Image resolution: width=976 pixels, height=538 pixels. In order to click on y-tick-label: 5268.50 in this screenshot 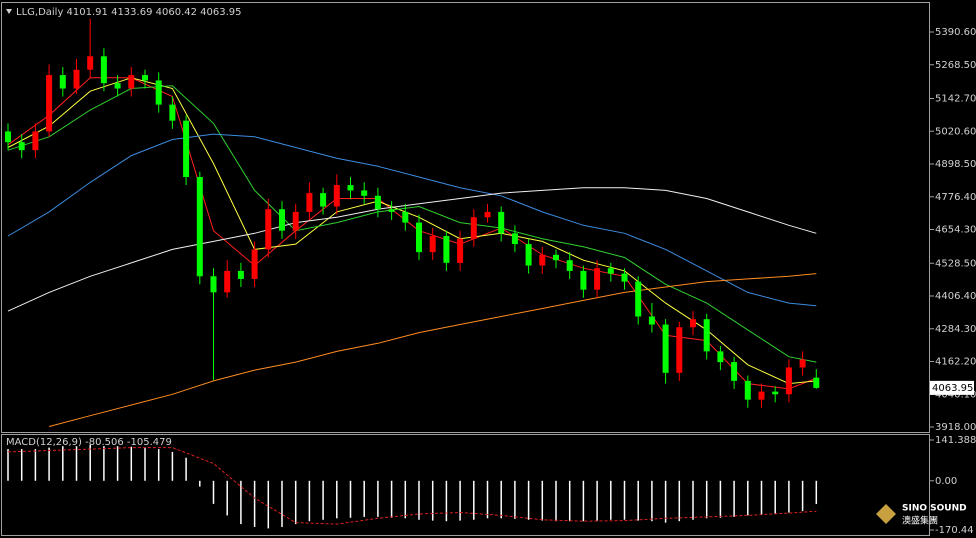, I will do `click(955, 65)`.